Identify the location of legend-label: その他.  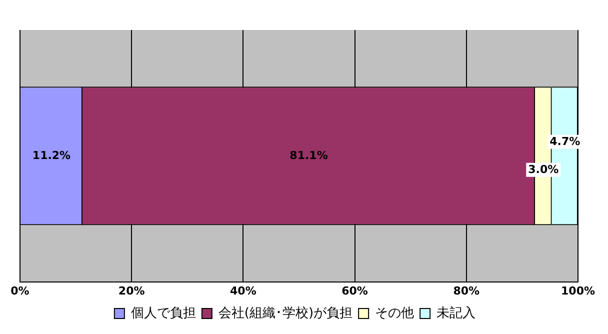
(394, 313).